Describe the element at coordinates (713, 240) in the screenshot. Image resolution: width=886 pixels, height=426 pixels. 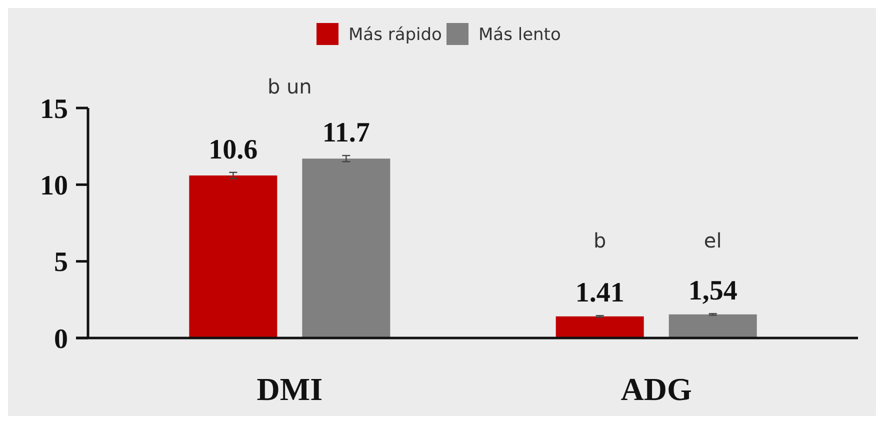
I see `annotation: el` at that location.